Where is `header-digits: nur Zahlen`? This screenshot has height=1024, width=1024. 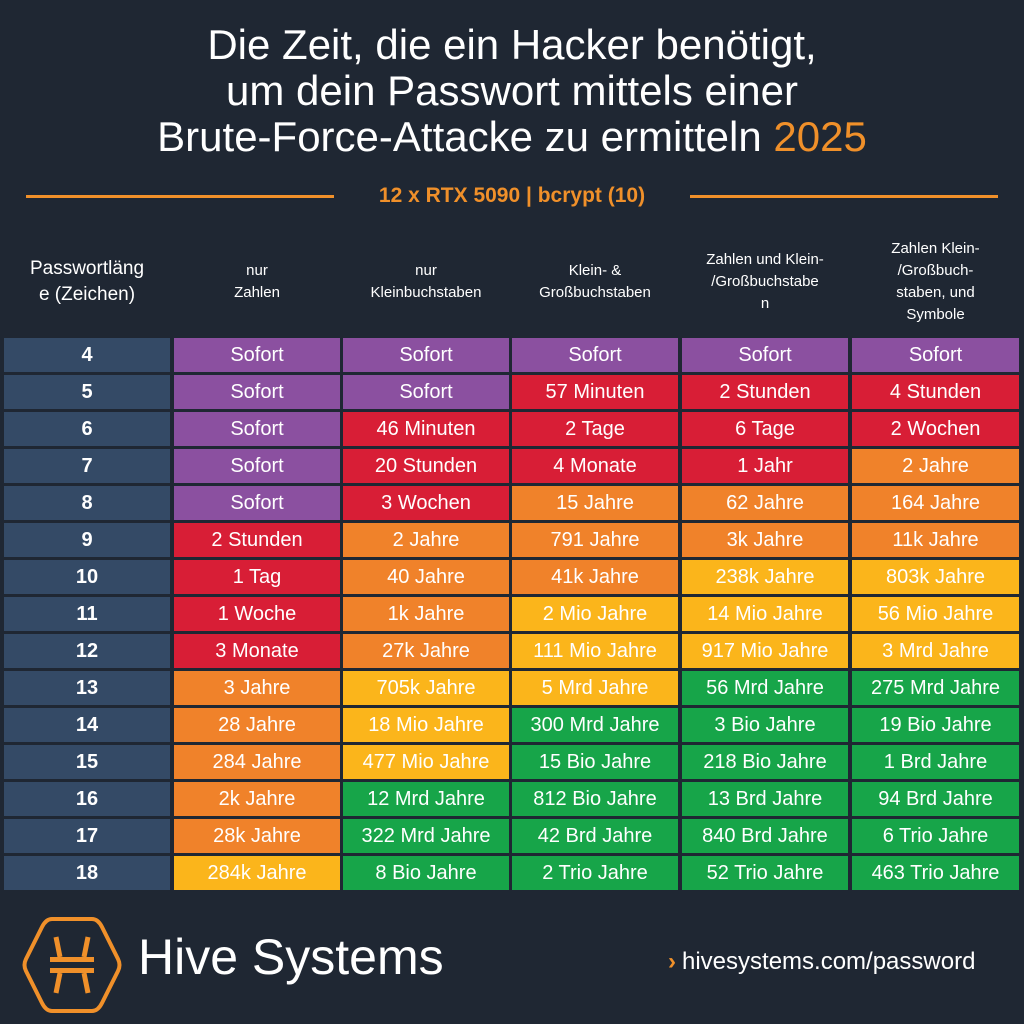
header-digits: nur Zahlen is located at coordinates (257, 281).